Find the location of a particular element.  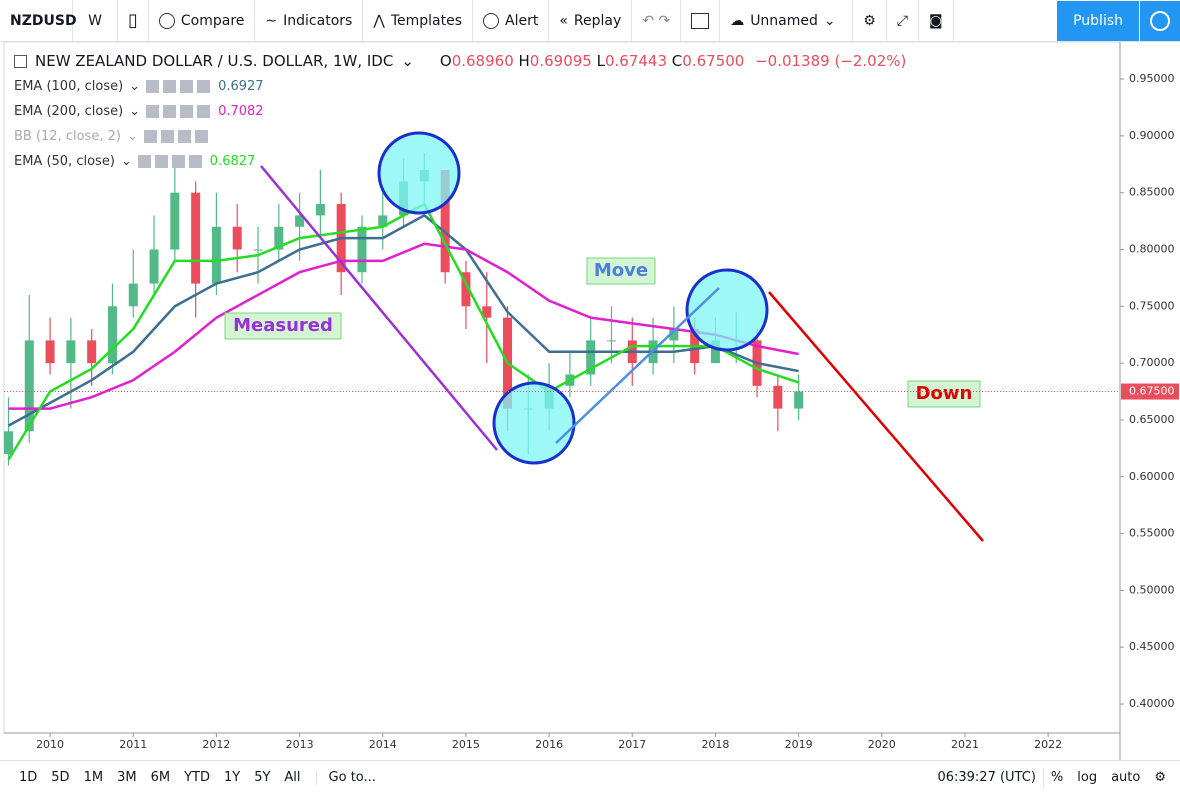

scale-option: auto is located at coordinates (1126, 777).